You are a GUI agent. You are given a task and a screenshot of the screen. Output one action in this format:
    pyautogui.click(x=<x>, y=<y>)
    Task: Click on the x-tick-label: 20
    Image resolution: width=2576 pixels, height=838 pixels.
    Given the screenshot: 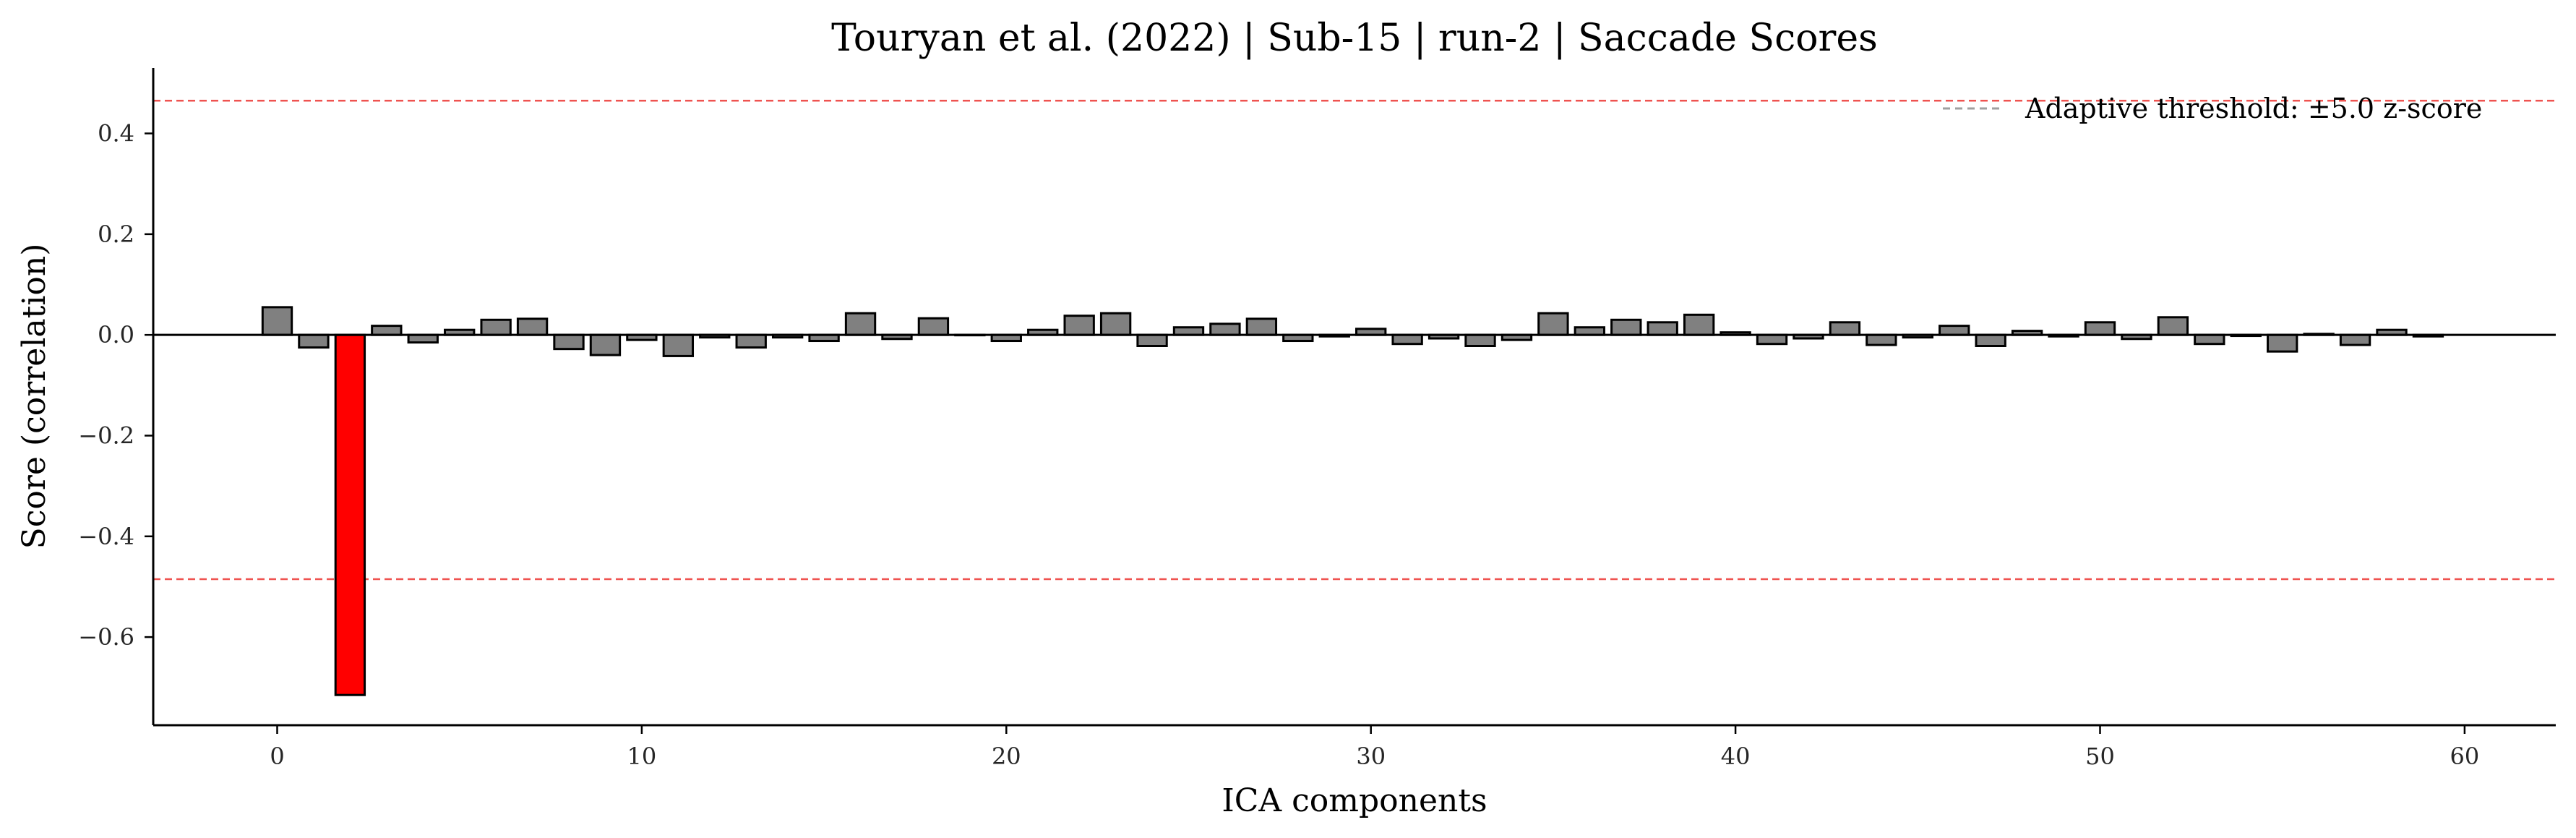 What is the action you would take?
    pyautogui.click(x=1006, y=756)
    